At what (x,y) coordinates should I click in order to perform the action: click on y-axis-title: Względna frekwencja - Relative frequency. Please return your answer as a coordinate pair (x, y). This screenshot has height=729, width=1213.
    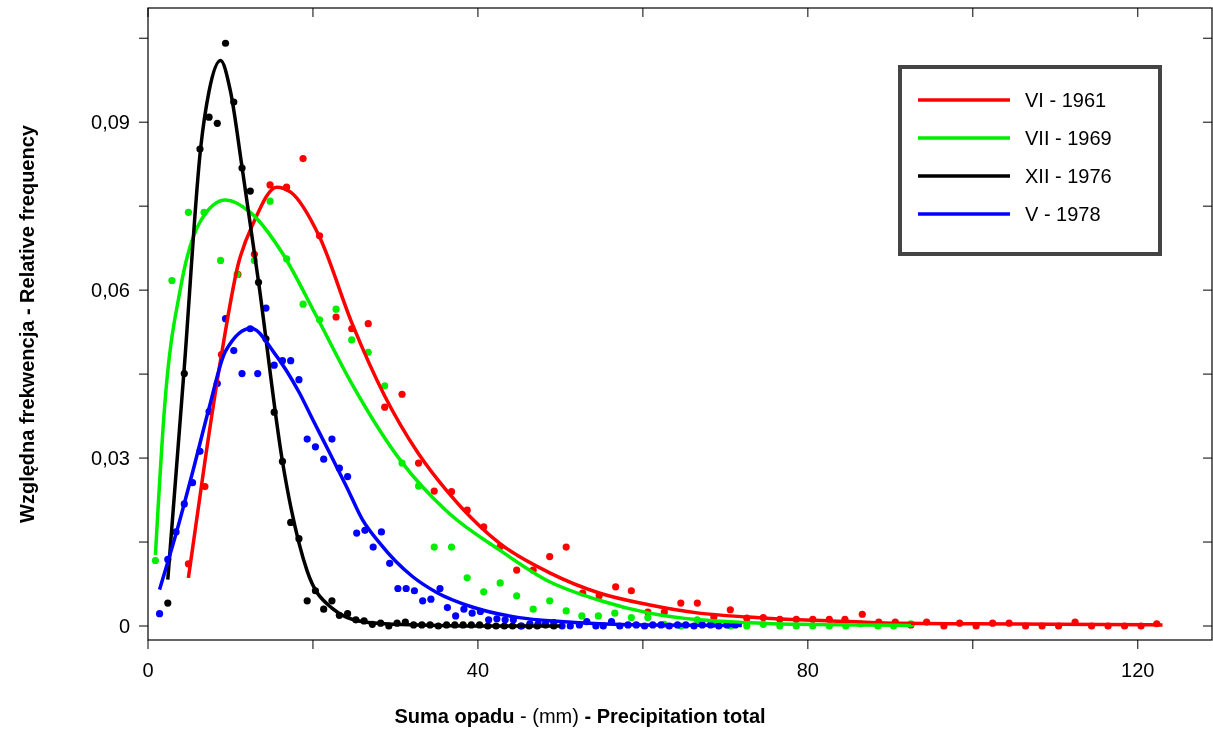
    Looking at the image, I should click on (27, 323).